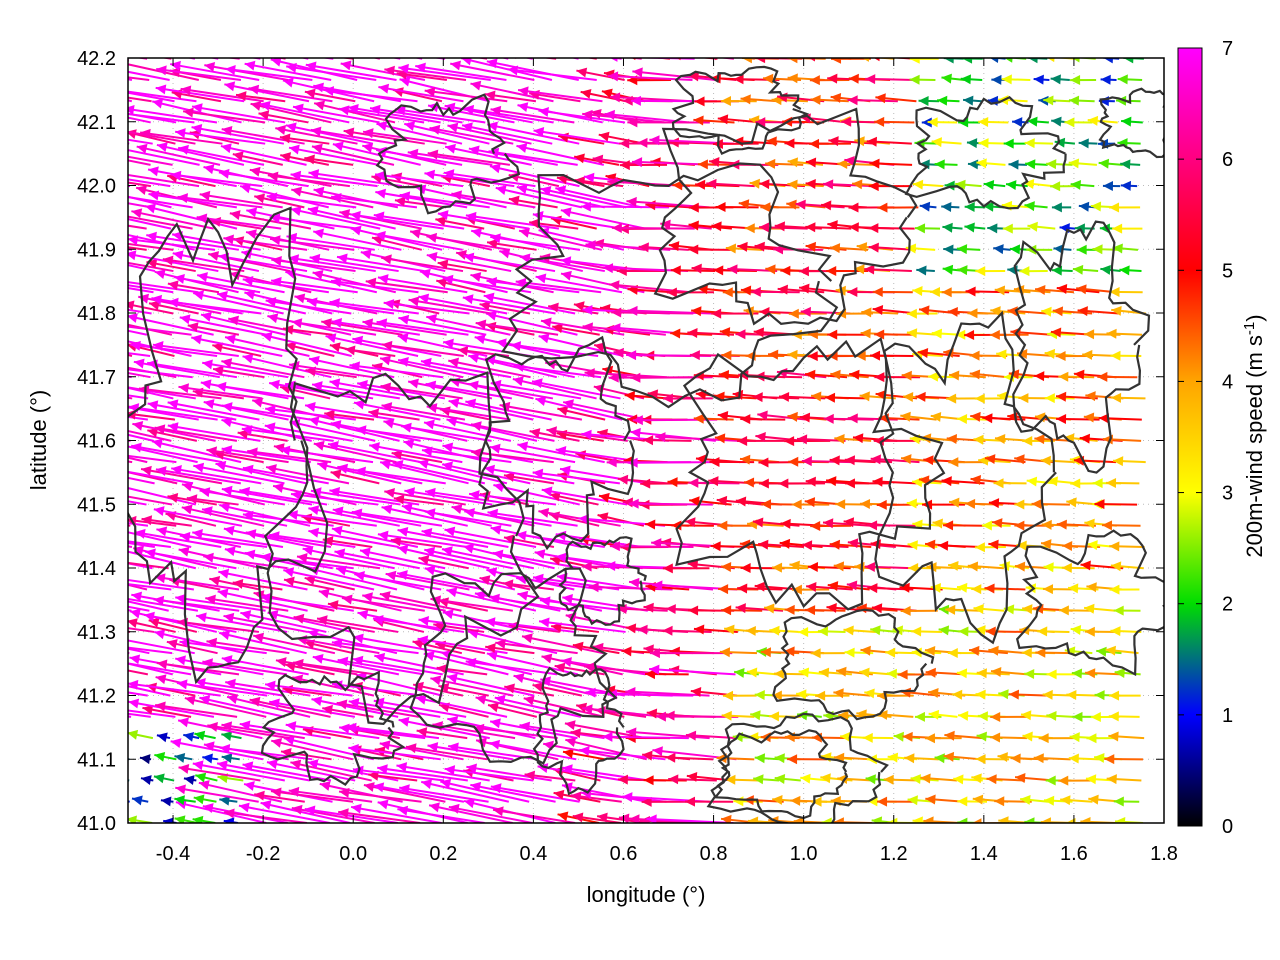 The height and width of the screenshot is (960, 1280). Describe the element at coordinates (1164, 854) in the screenshot. I see `x-tick-label: 1.8` at that location.